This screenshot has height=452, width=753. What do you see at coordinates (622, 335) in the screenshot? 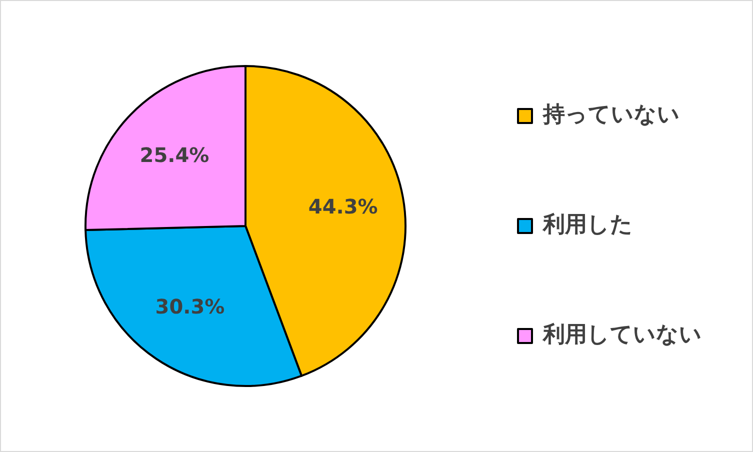
I see `legend-label: 利用していない` at bounding box center [622, 335].